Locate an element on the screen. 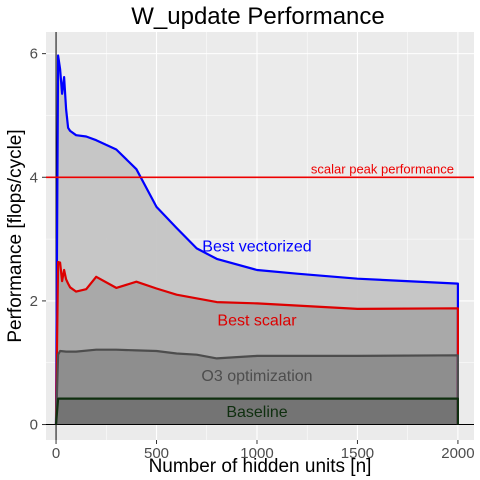 The image size is (480, 480). x-axis-label: Number of hidden units [n] is located at coordinates (260, 466).